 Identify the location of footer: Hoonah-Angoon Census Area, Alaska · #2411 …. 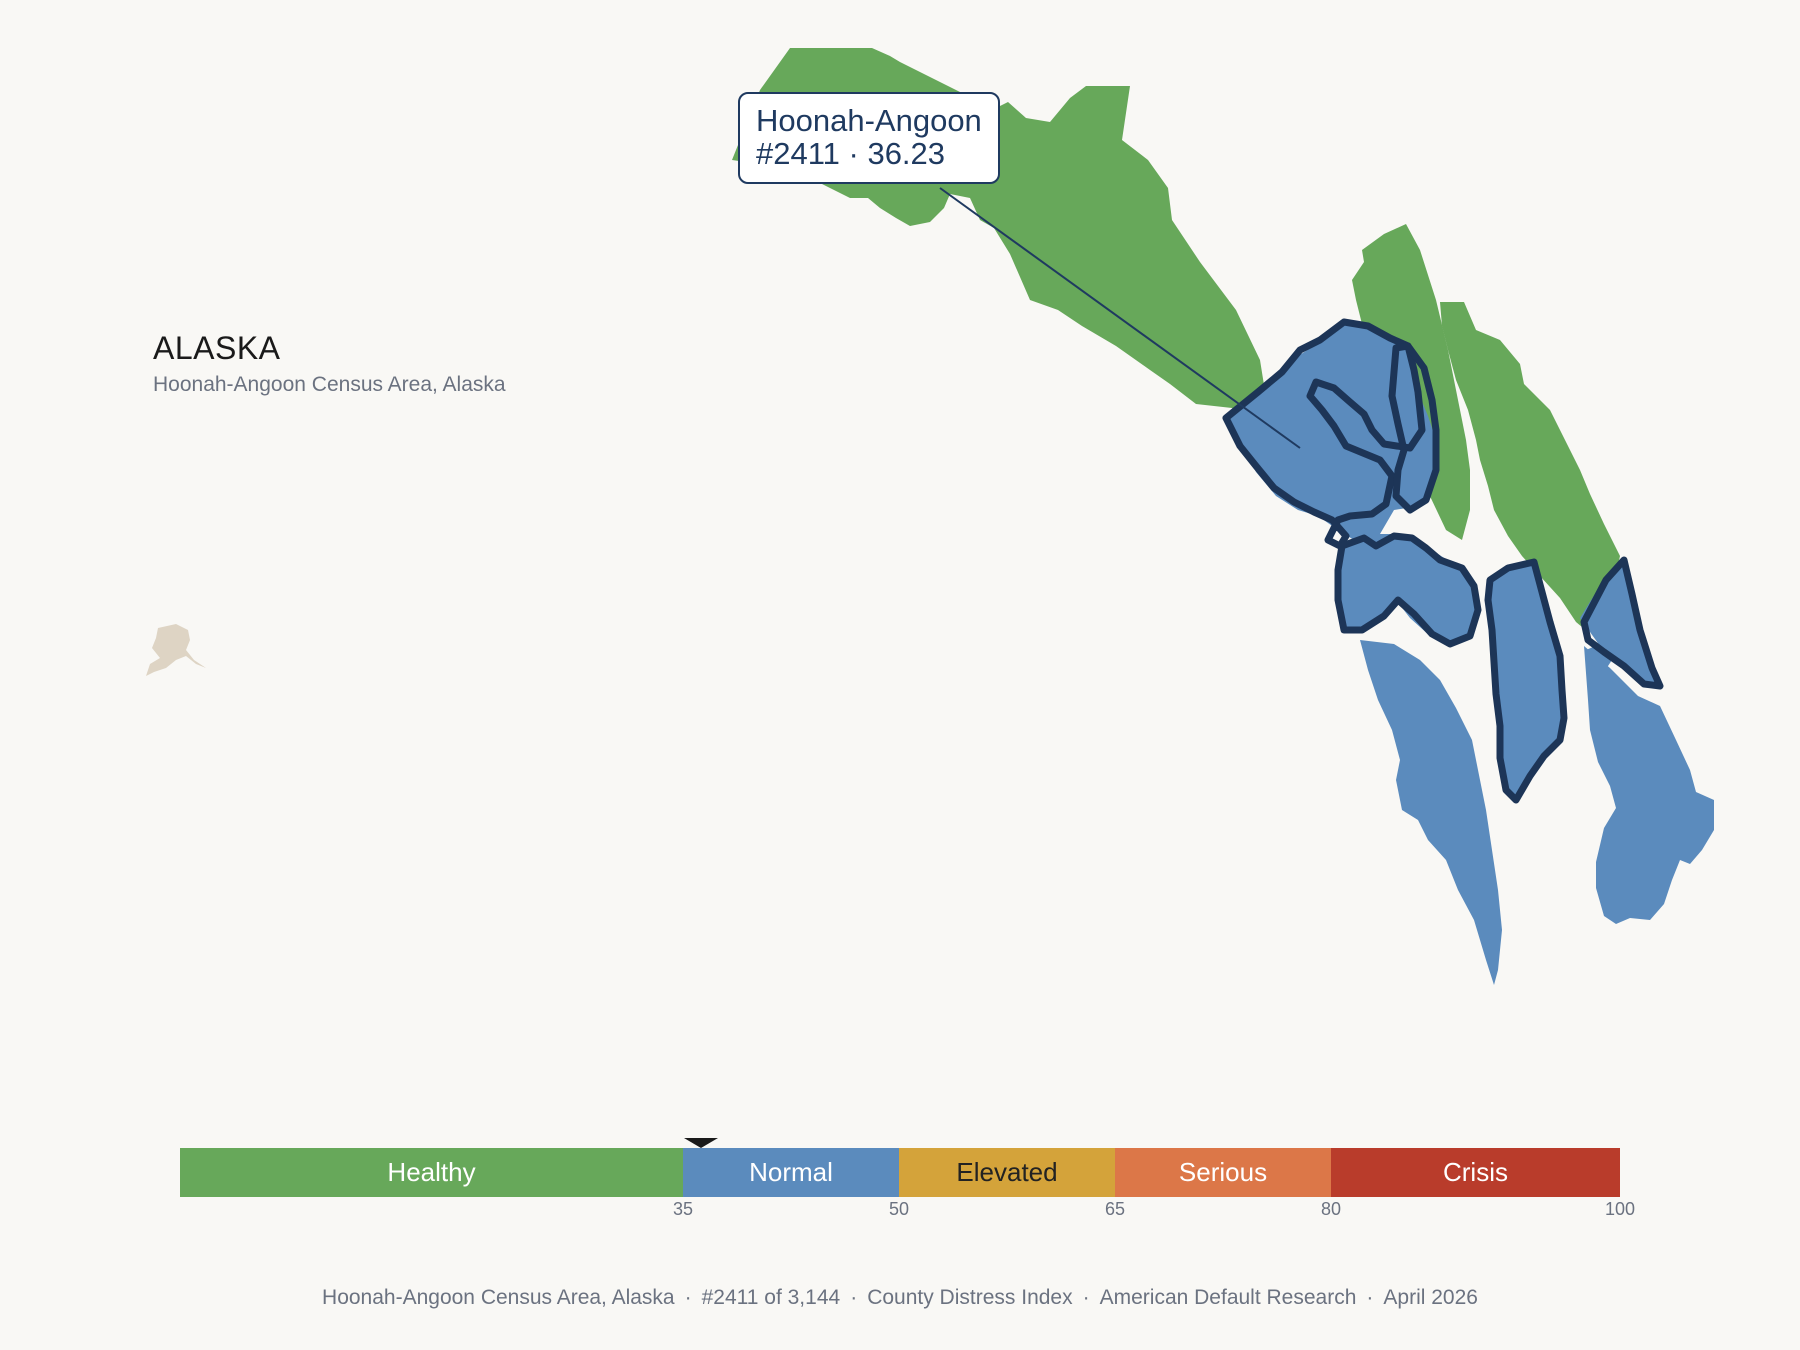
(900, 1298).